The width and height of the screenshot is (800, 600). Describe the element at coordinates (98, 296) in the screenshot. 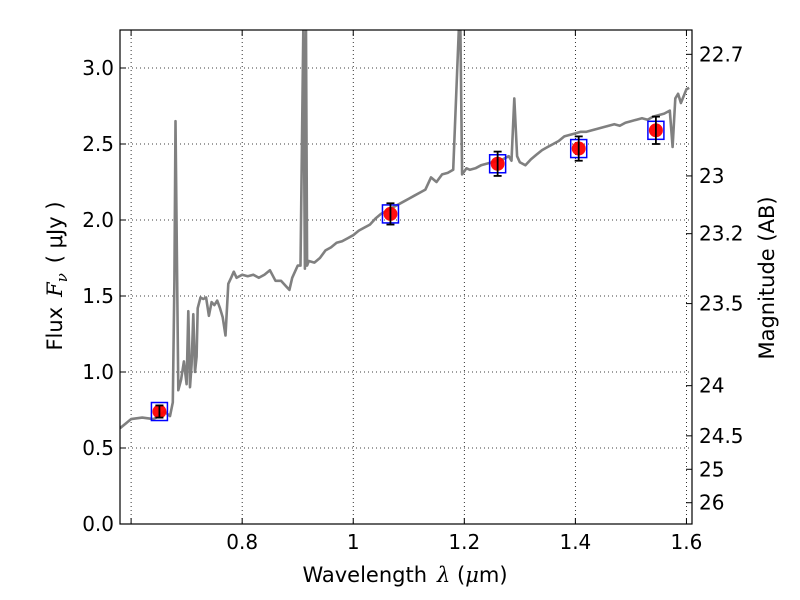

I see `y-tick-label: 1.5` at that location.